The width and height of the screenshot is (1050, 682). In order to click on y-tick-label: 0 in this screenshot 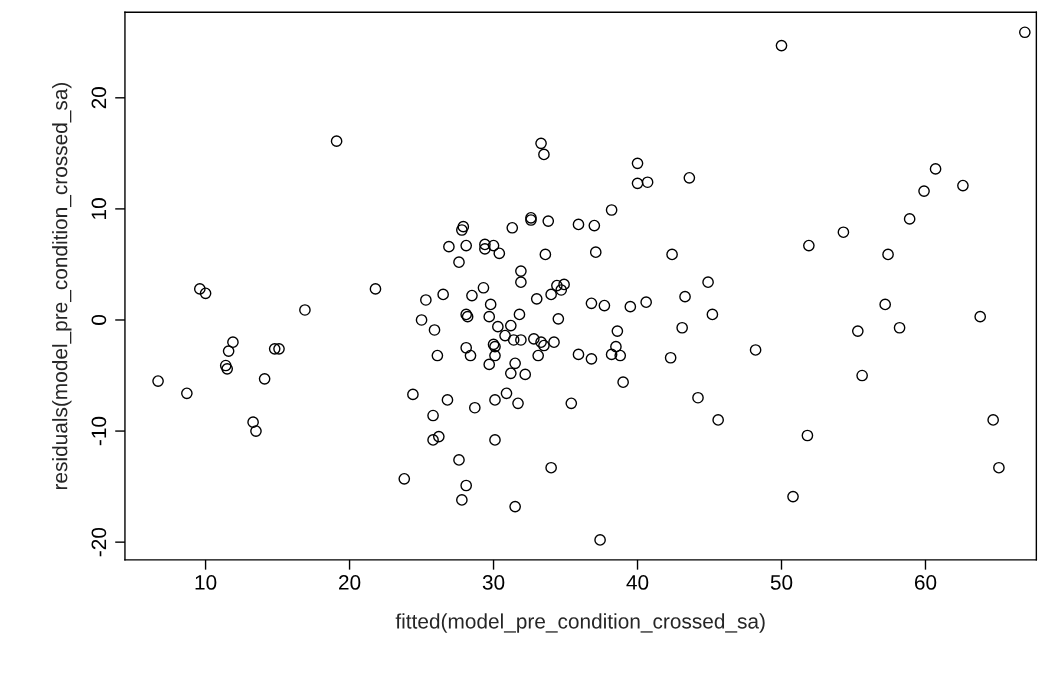, I will do `click(99, 320)`.